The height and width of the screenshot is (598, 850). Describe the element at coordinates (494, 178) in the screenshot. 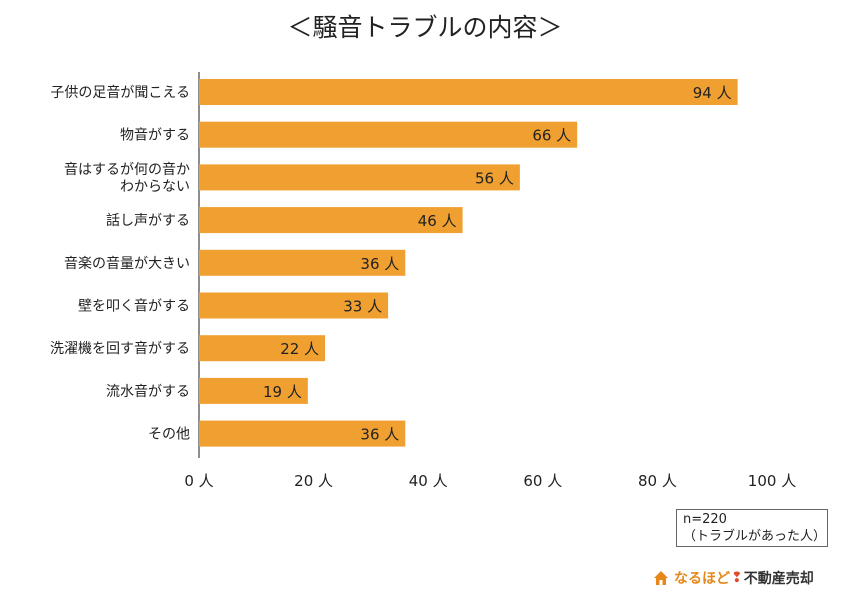

I see `data-label: 56 人` at that location.